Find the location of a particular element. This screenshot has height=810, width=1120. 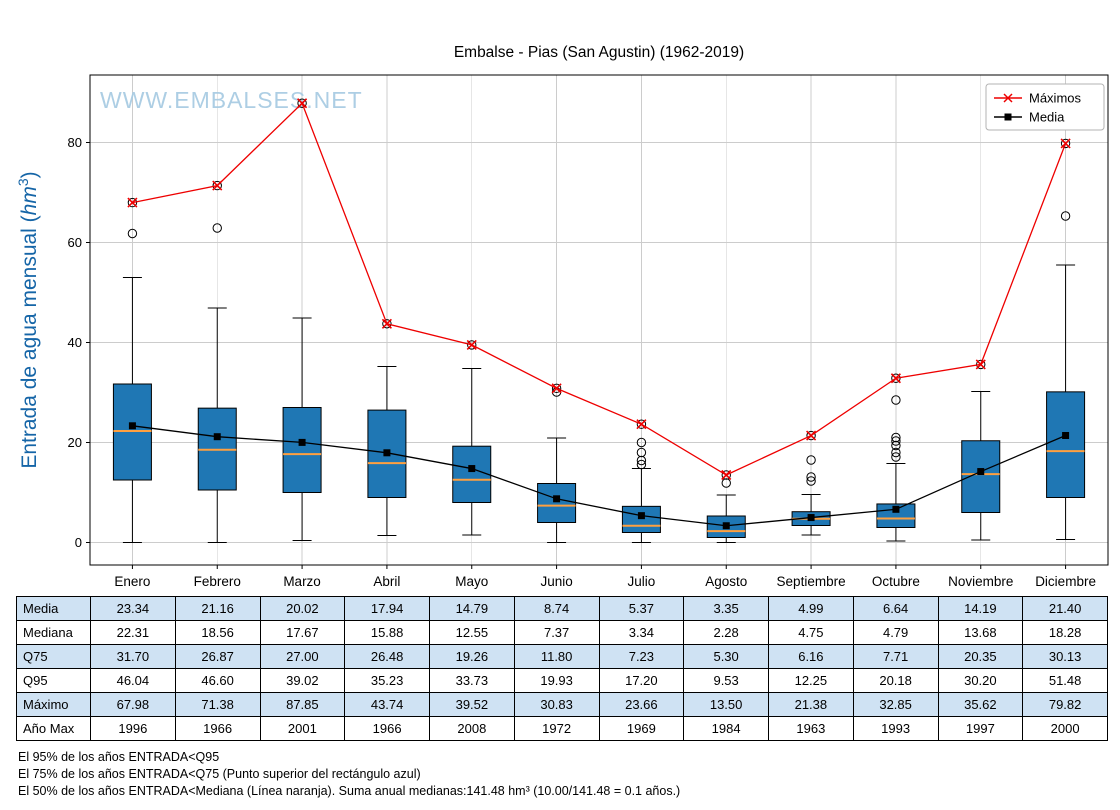

x-tick-label: Septiembre is located at coordinates (811, 581).